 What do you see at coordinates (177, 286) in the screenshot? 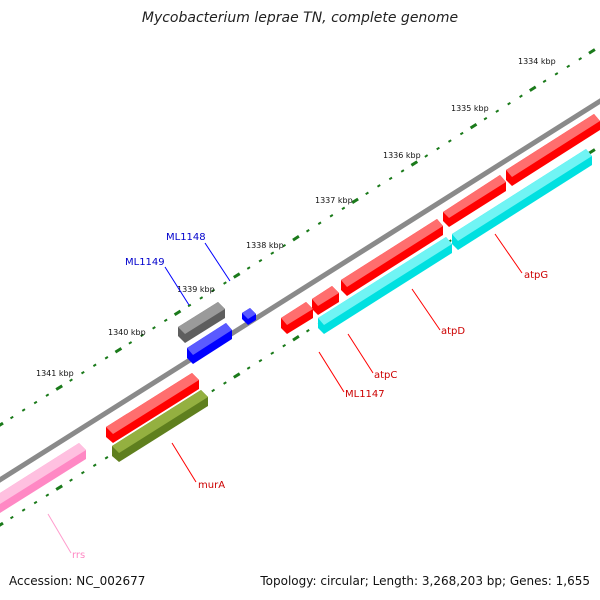
I see `leader-ml1149` at bounding box center [177, 286].